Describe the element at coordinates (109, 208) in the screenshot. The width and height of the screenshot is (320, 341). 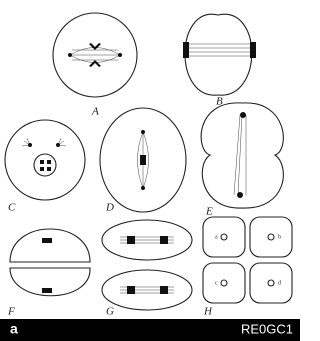
I see `figure-label: D` at that location.